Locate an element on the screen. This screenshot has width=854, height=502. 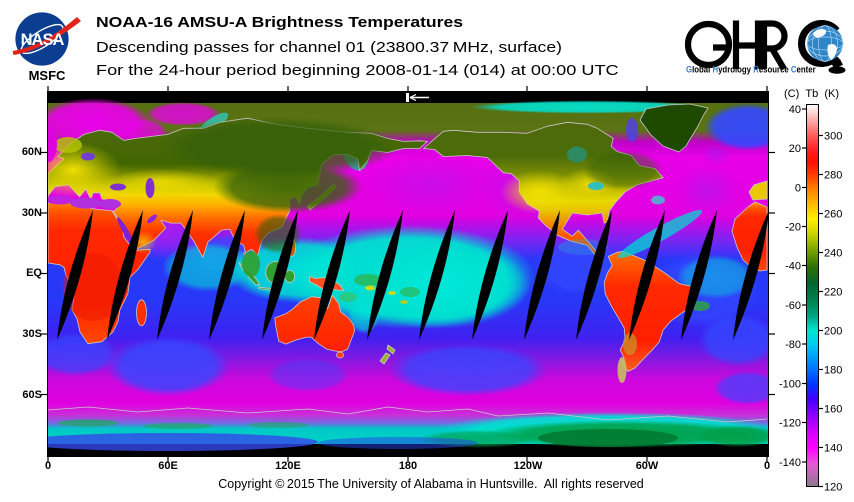
svg-text: 20 is located at coordinates (795, 149).